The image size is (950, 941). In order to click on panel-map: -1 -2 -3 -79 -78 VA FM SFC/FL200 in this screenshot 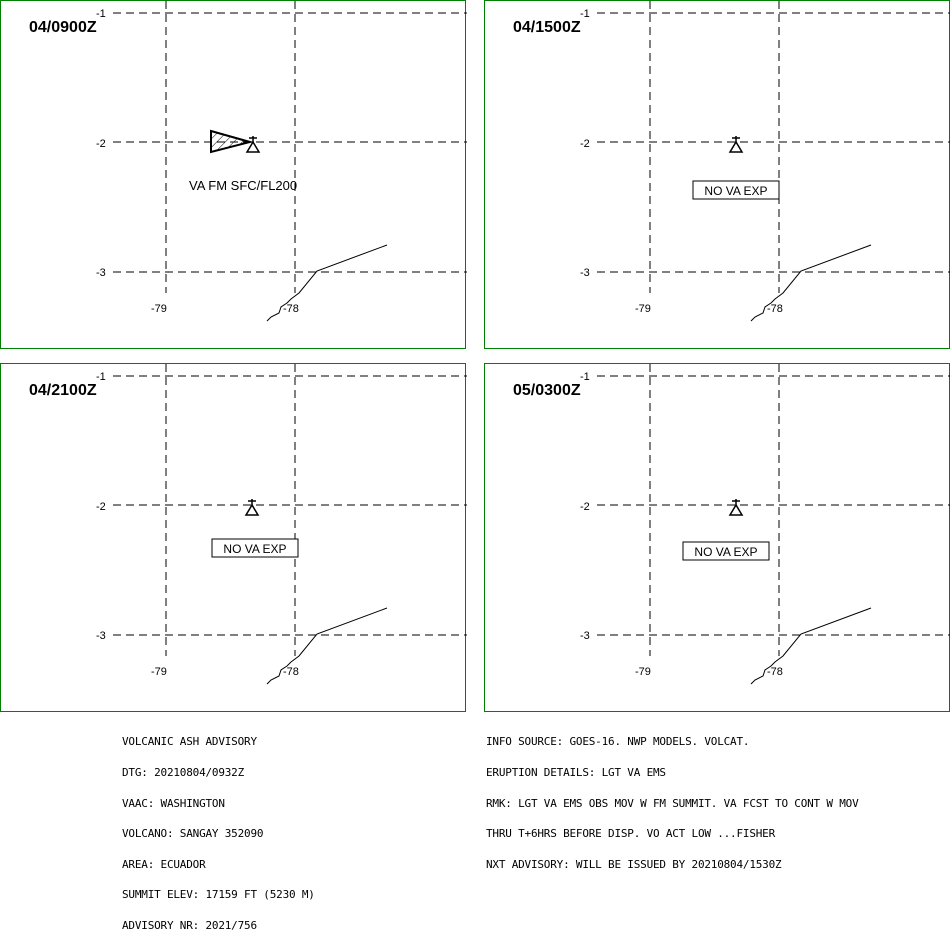, I will do `click(281, 161)`.